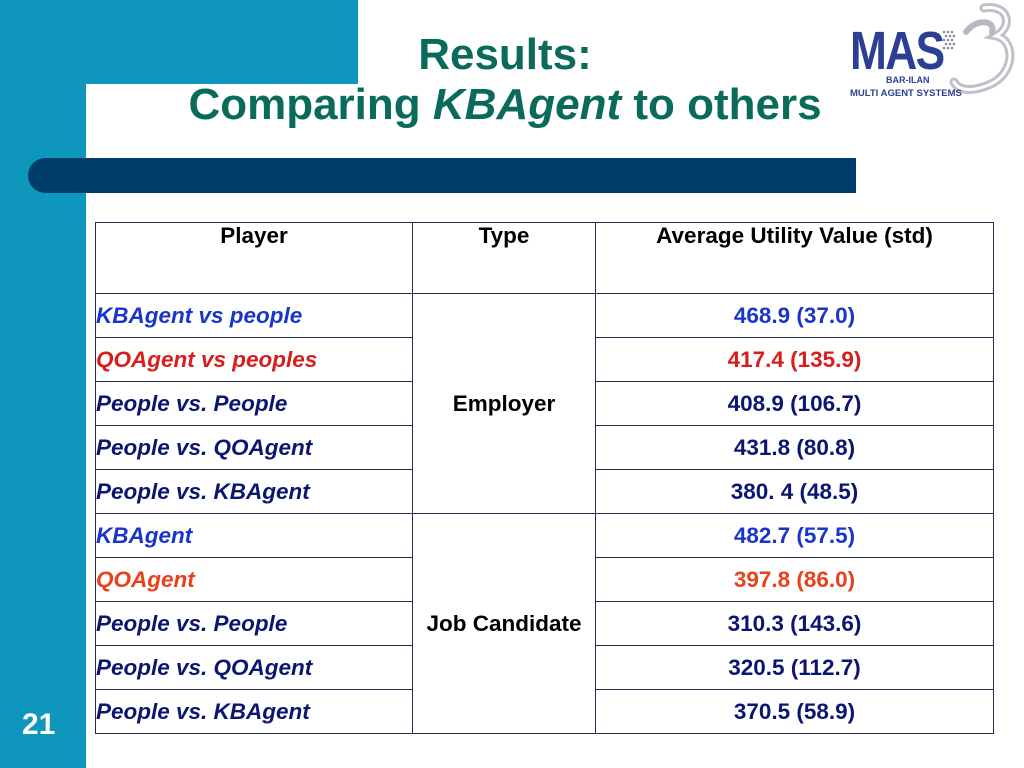  What do you see at coordinates (794, 623) in the screenshot?
I see `value-cell: 310.3 (143.6)` at bounding box center [794, 623].